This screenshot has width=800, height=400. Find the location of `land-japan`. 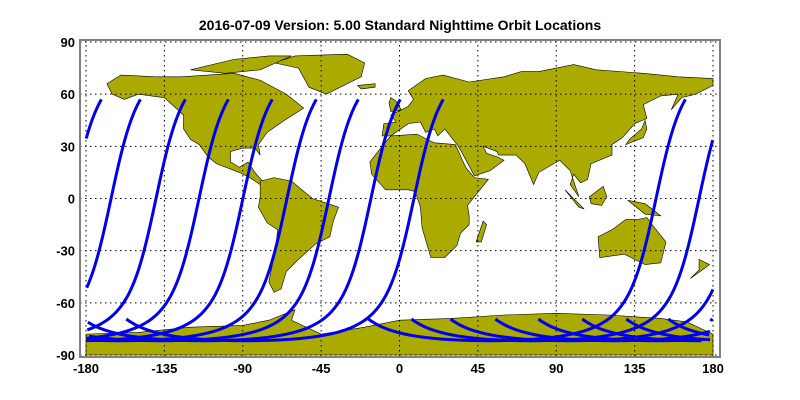

land-japan is located at coordinates (636, 132).